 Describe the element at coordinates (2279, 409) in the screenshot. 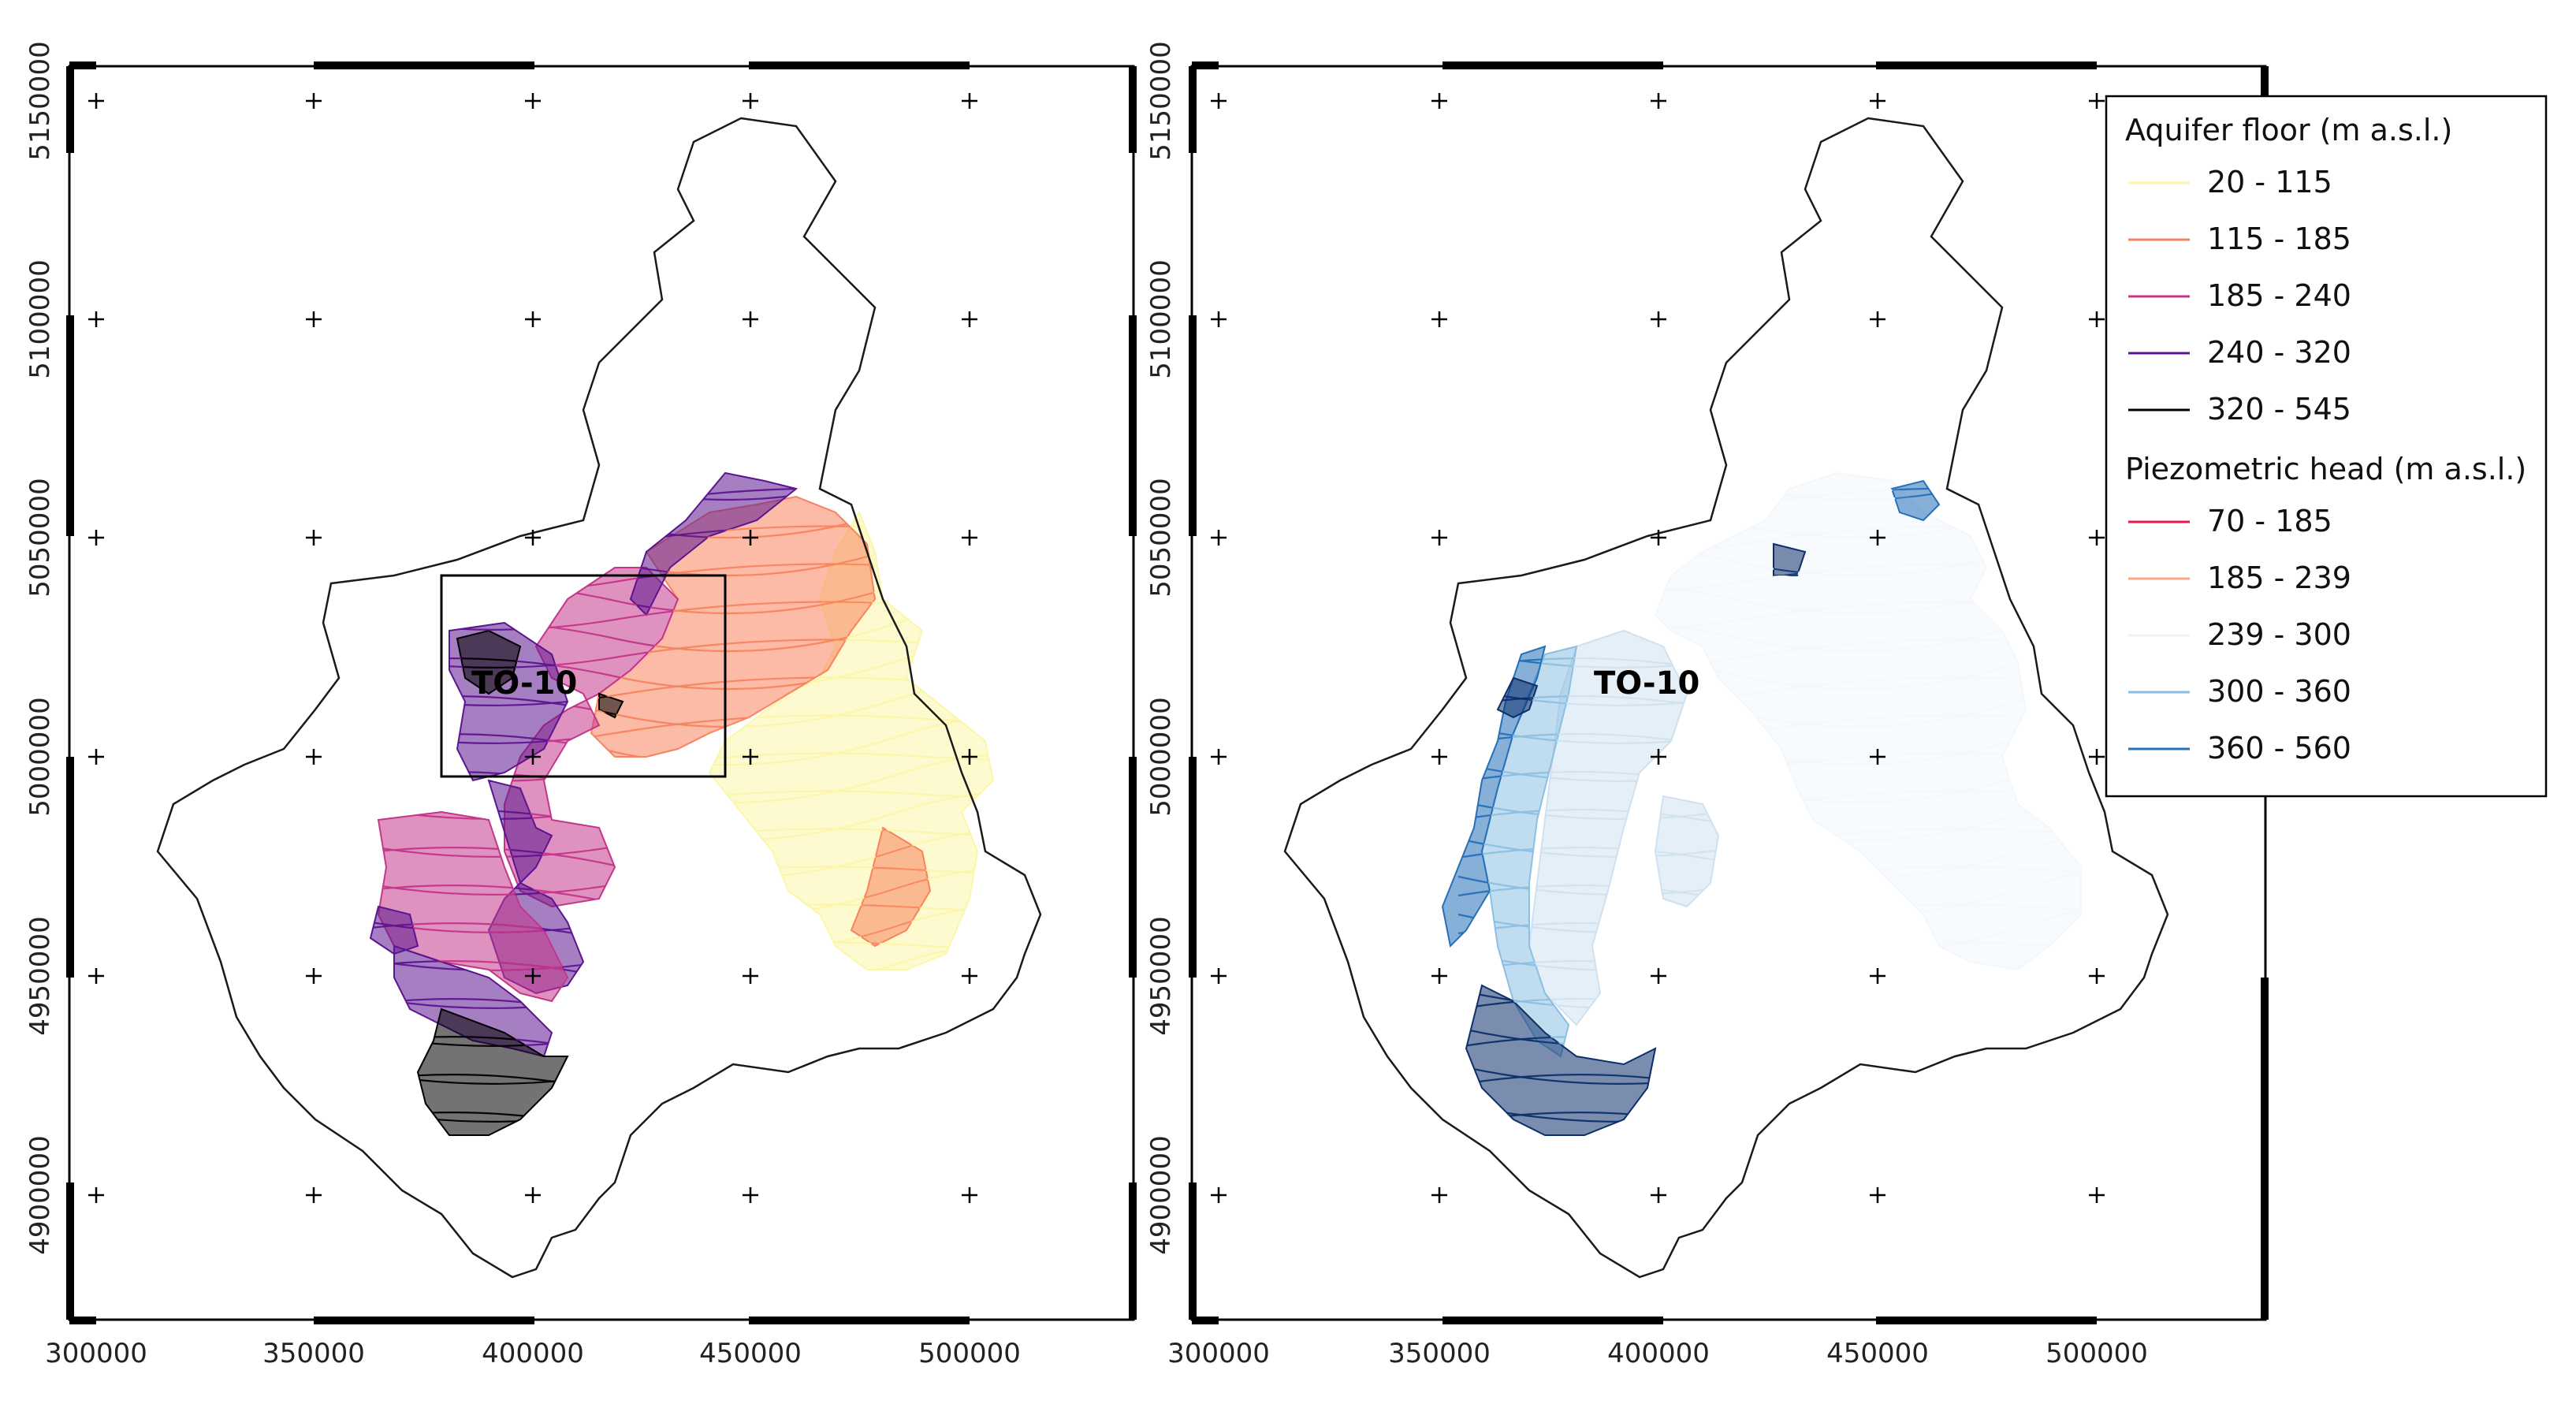

I see `legend-item-label: 320 - 545` at that location.